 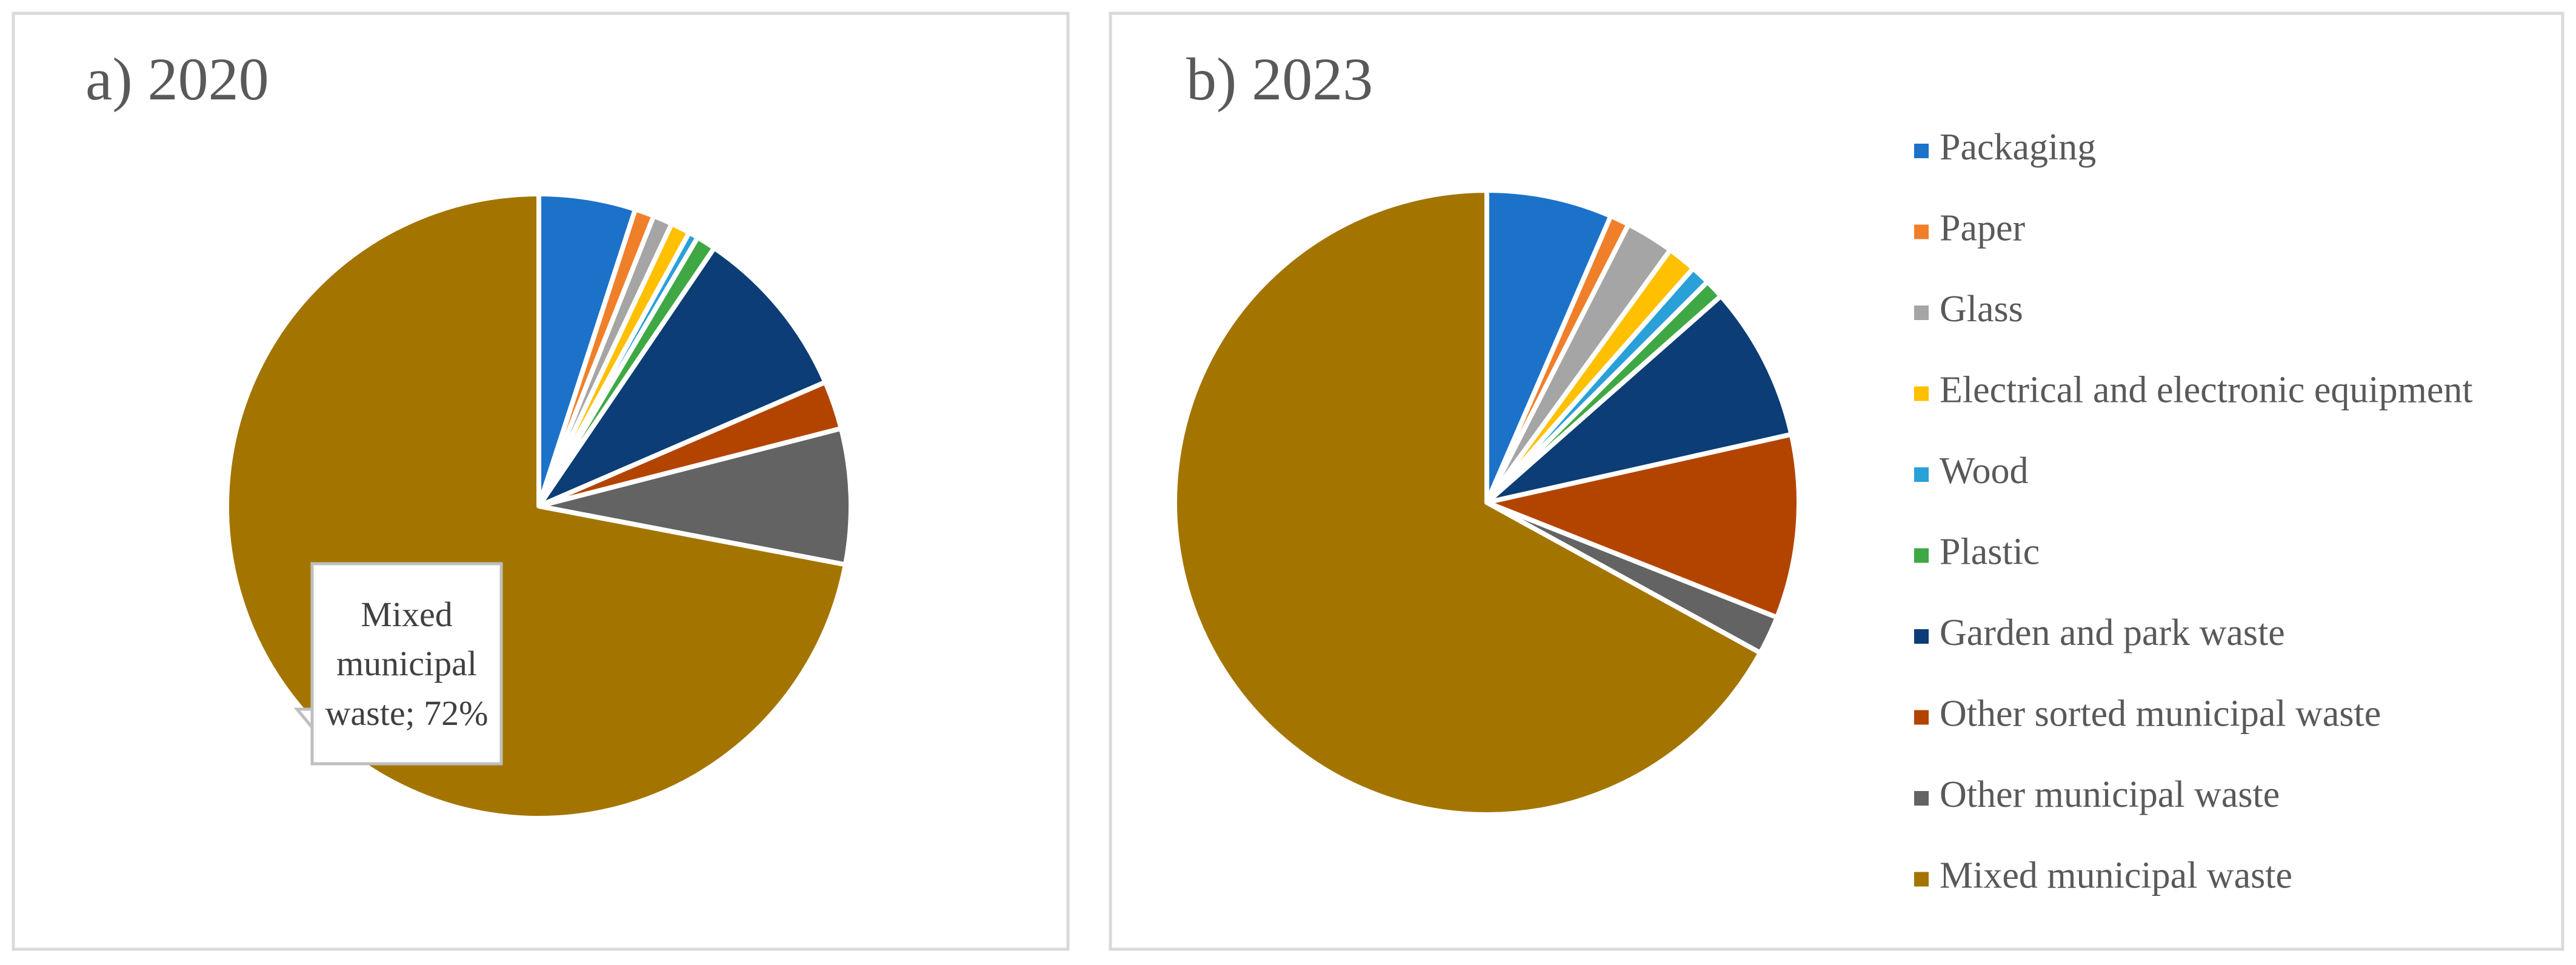 I want to click on legend-label: Glass, so click(x=1981, y=309).